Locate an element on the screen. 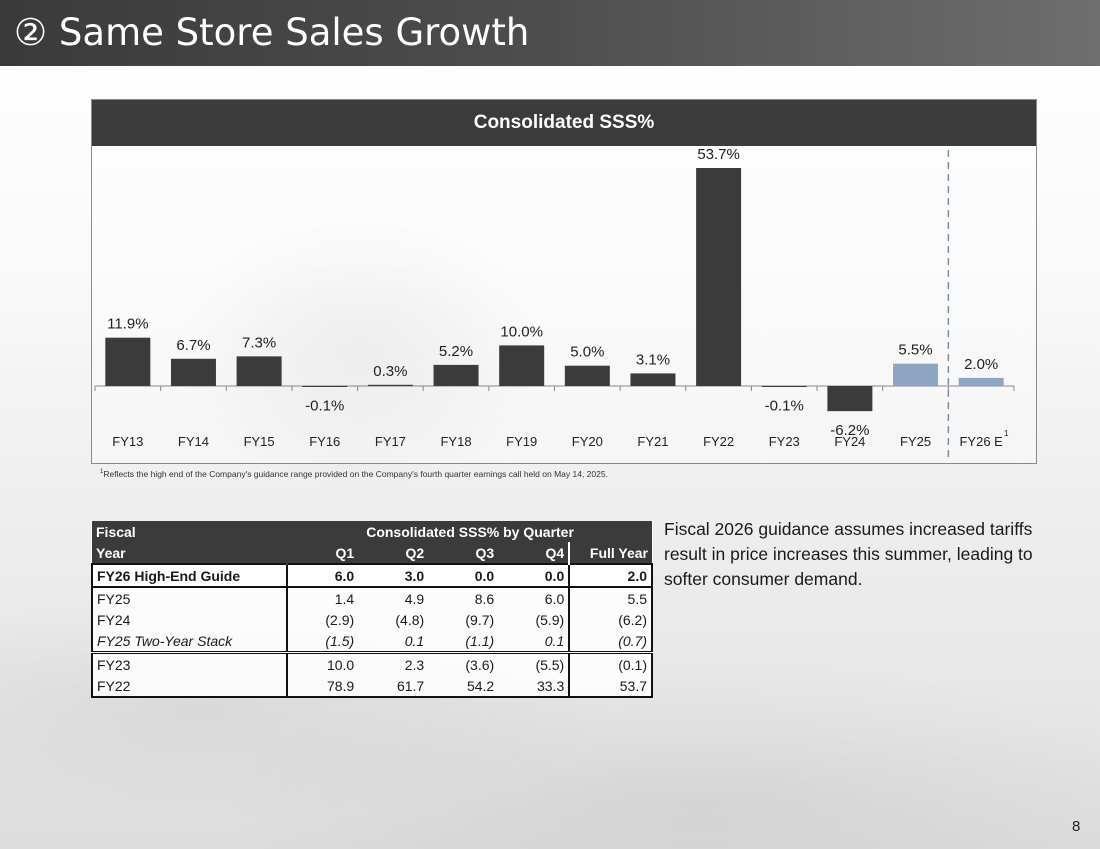  cell-q1: 6.0 is located at coordinates (323, 575).